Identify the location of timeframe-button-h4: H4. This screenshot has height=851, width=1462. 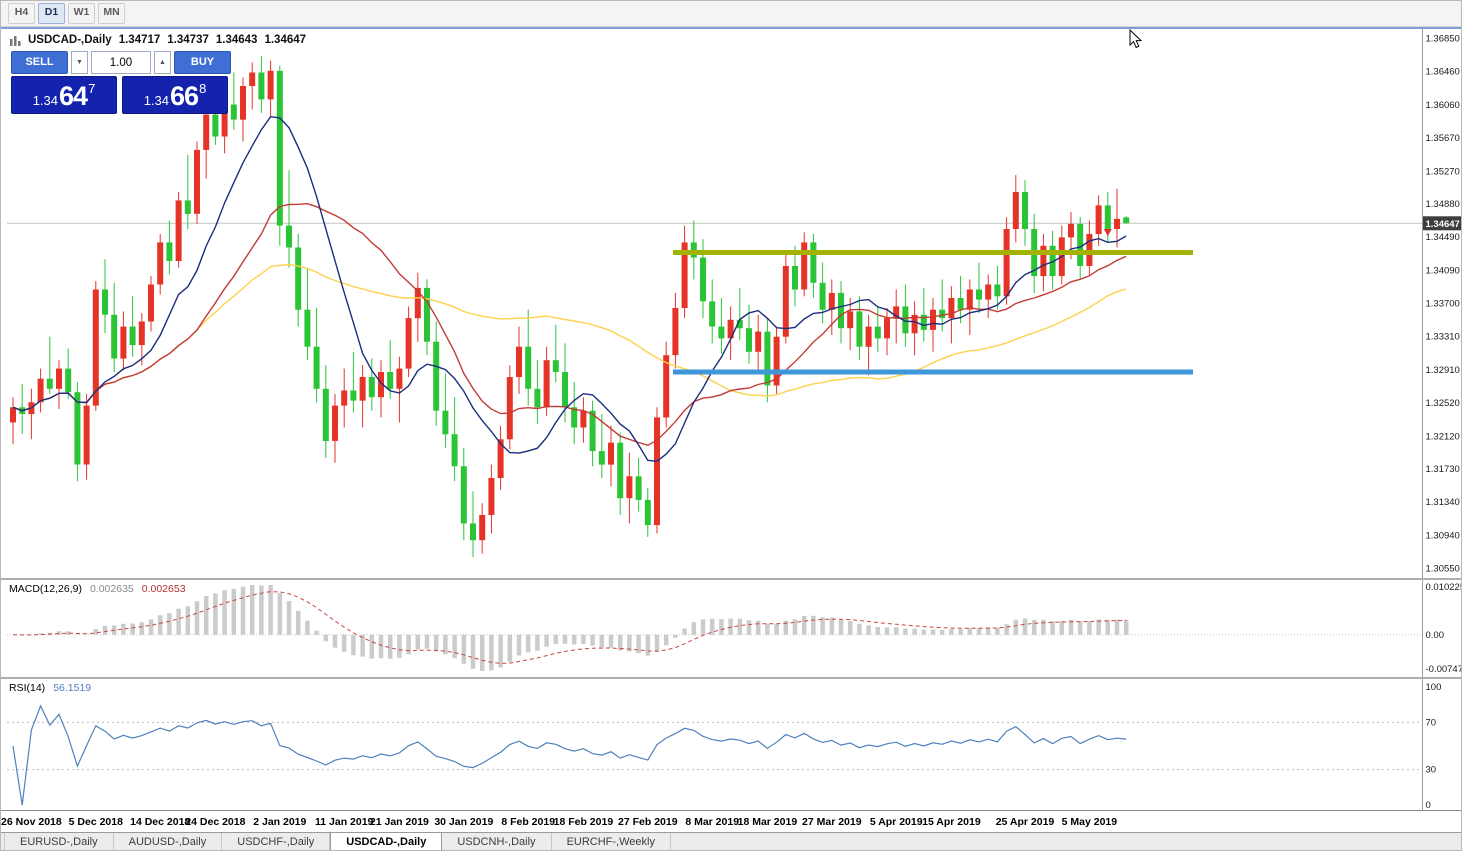
(21, 13).